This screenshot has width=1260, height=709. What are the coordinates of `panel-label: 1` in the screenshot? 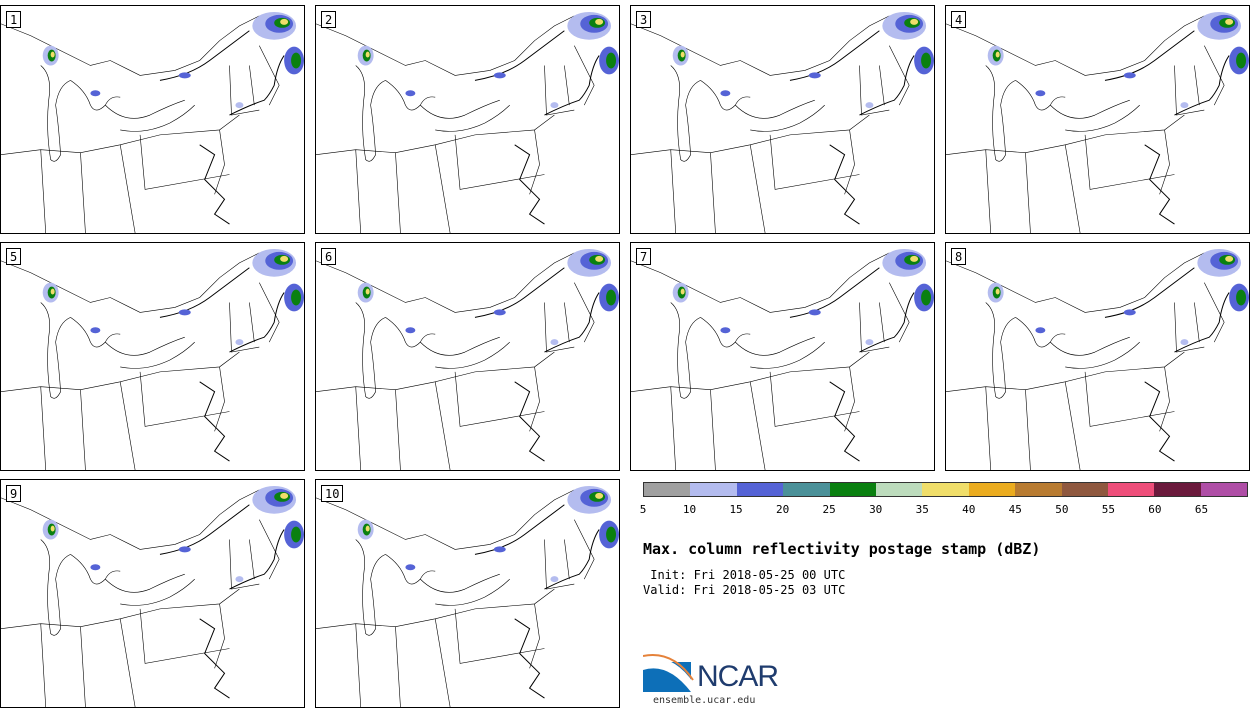 It's located at (14, 19).